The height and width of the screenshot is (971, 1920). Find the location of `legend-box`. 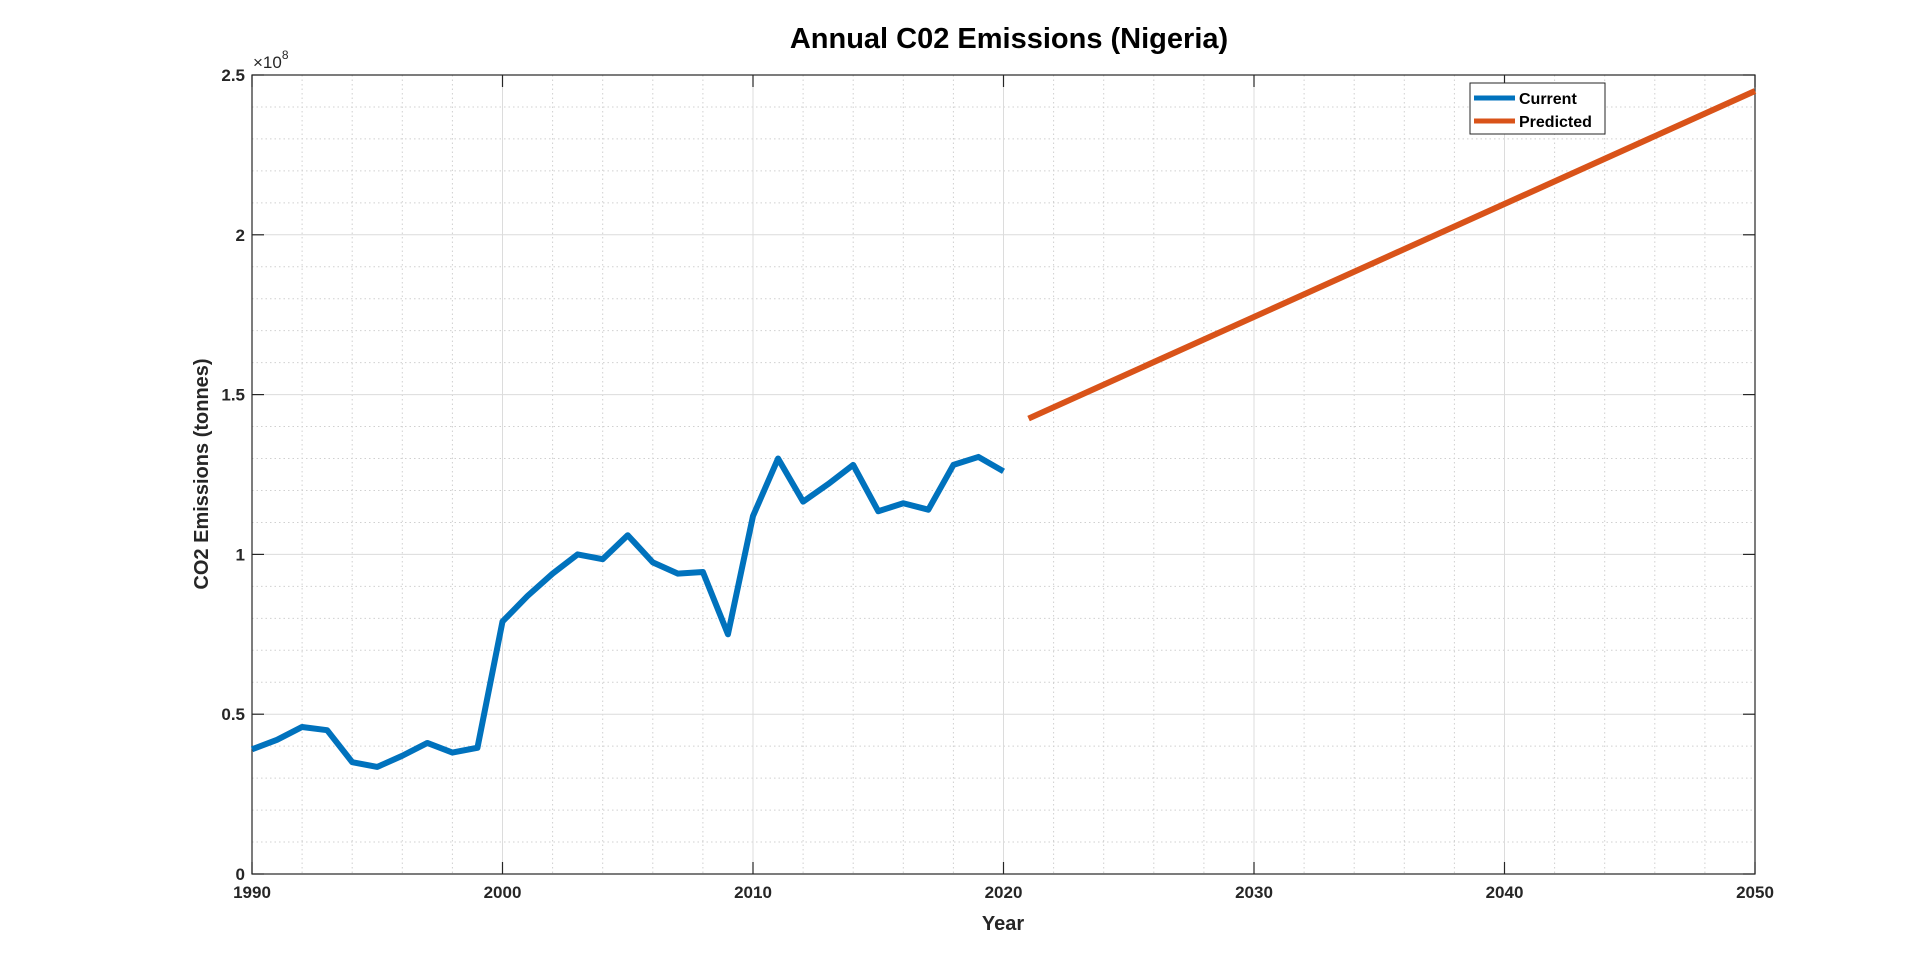

legend-box is located at coordinates (1537, 108).